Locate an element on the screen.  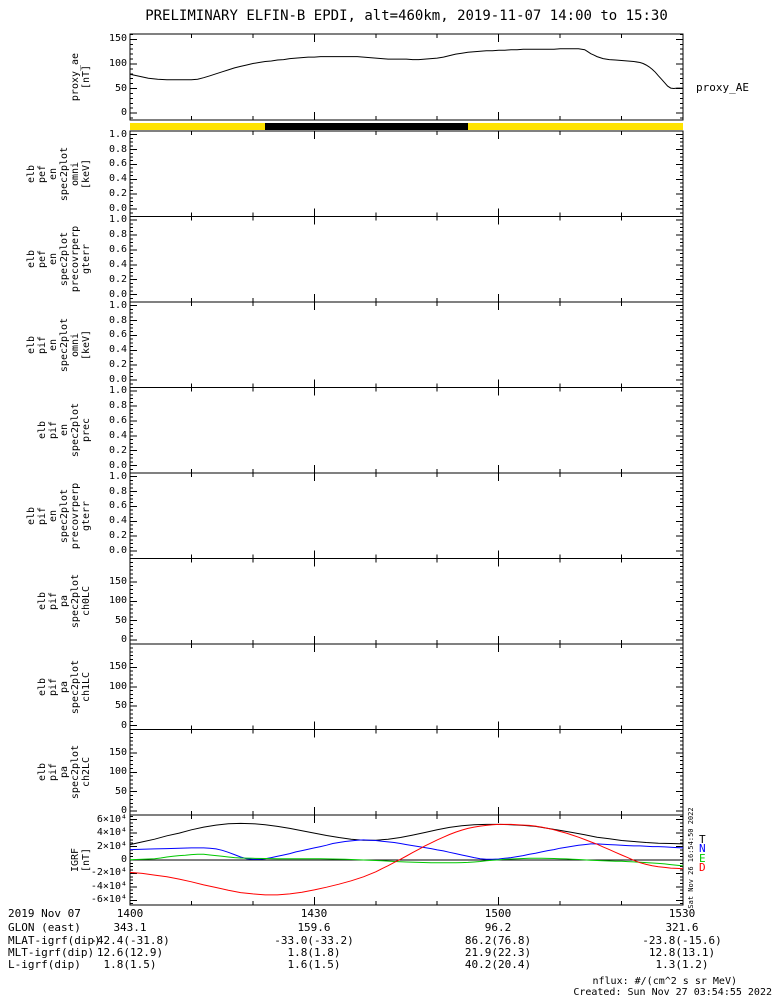
igrf-legend-E: E is located at coordinates (702, 858).